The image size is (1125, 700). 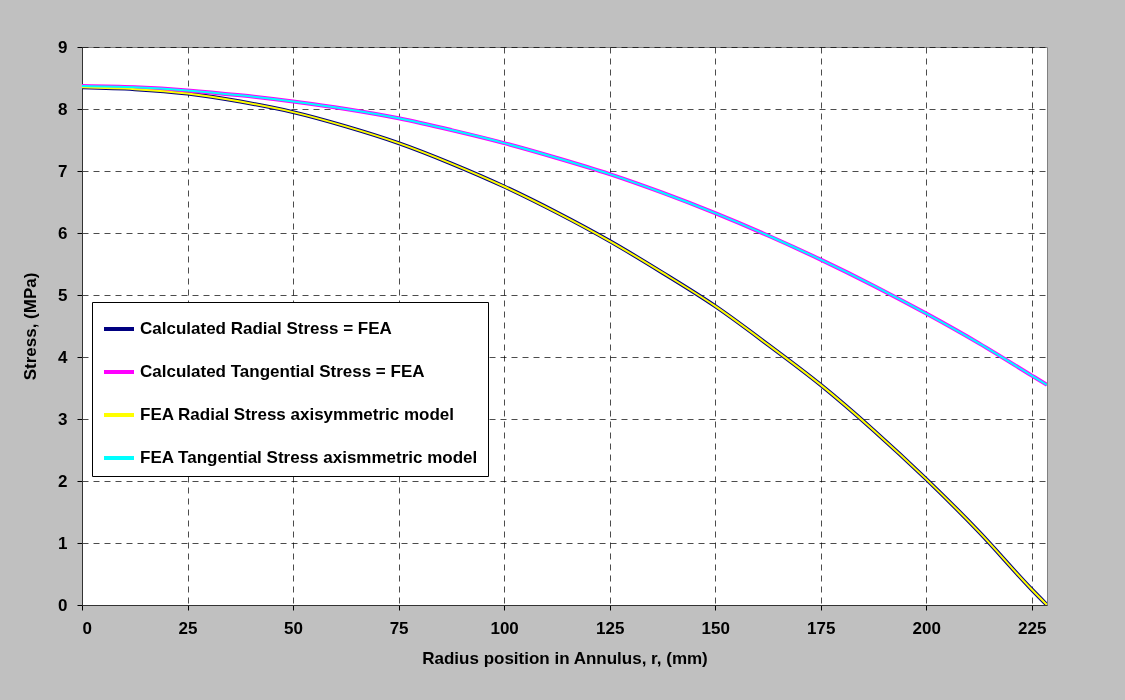 What do you see at coordinates (309, 457) in the screenshot?
I see `legend-label: FEA Tangential Stress axismmetric model` at bounding box center [309, 457].